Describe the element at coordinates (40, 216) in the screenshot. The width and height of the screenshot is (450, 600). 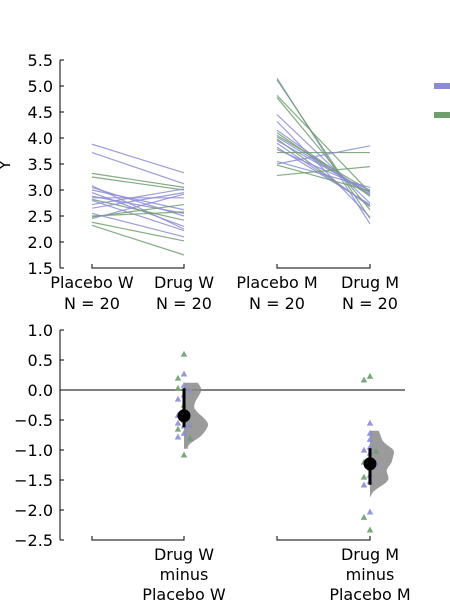
I see `y-tick-label: 2.5` at that location.